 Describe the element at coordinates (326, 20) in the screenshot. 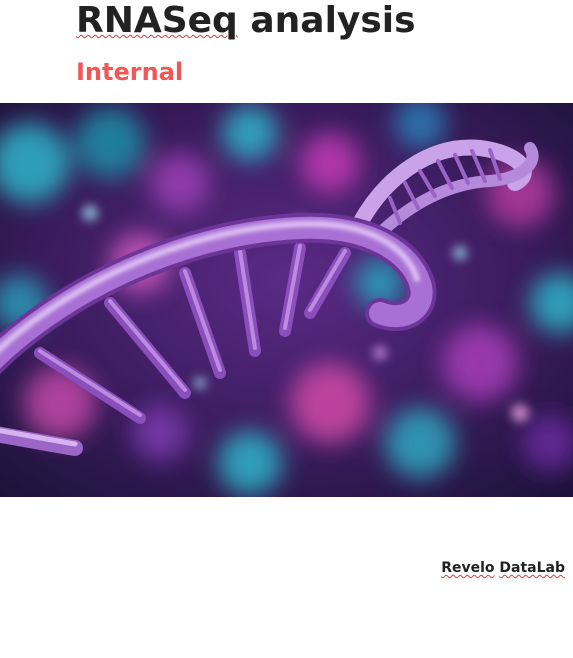

I see `title-word-analysis: analysis` at that location.